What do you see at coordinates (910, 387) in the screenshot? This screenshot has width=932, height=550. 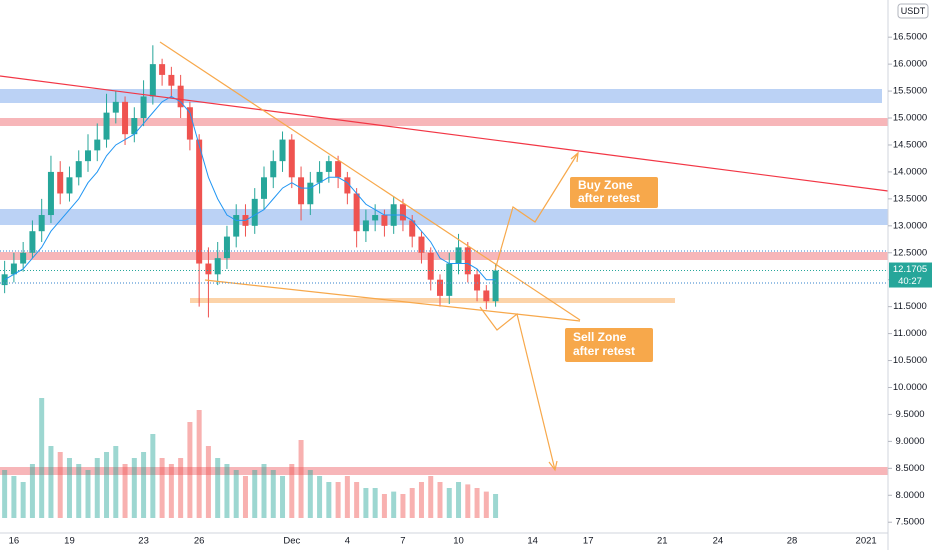 I see `y-tick-label: 10.0000` at bounding box center [910, 387].